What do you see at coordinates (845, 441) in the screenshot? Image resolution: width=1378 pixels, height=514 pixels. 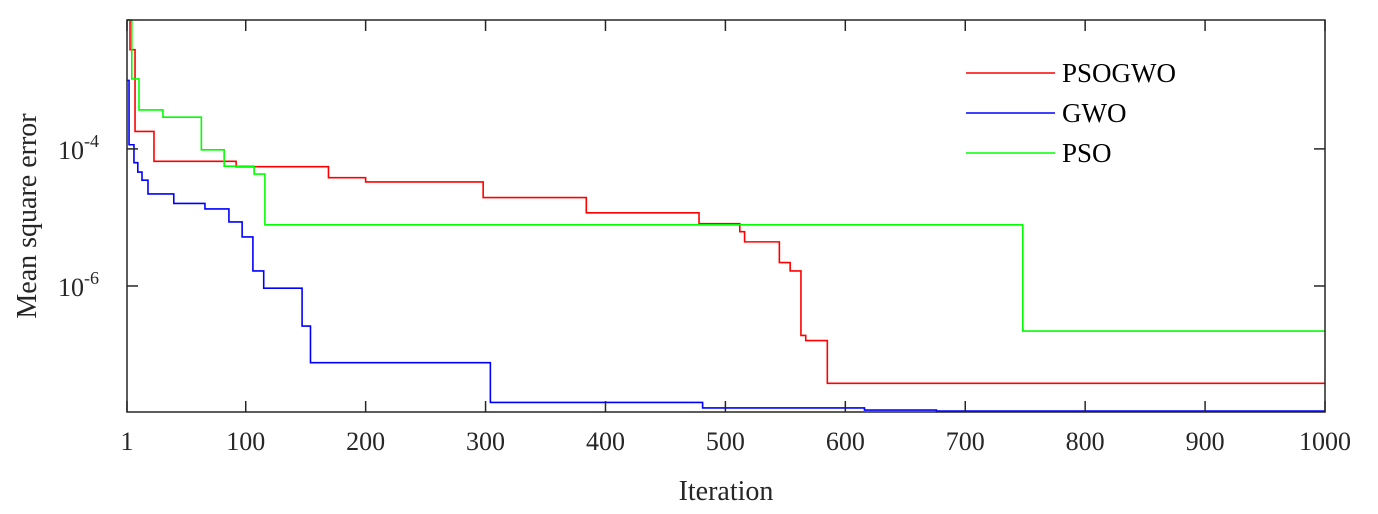 I see `x-tick-label: 600` at bounding box center [845, 441].